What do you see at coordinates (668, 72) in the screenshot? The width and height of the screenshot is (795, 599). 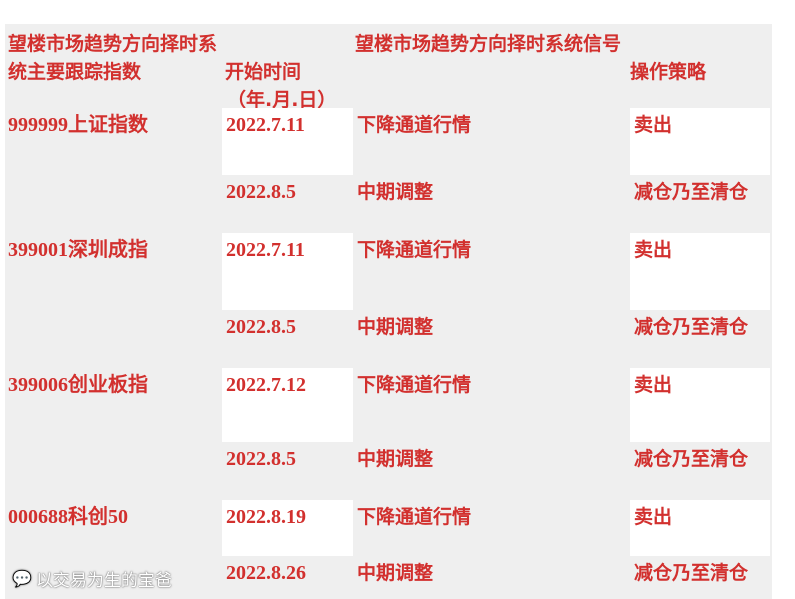 I see `header-strategy: 操作策略` at bounding box center [668, 72].